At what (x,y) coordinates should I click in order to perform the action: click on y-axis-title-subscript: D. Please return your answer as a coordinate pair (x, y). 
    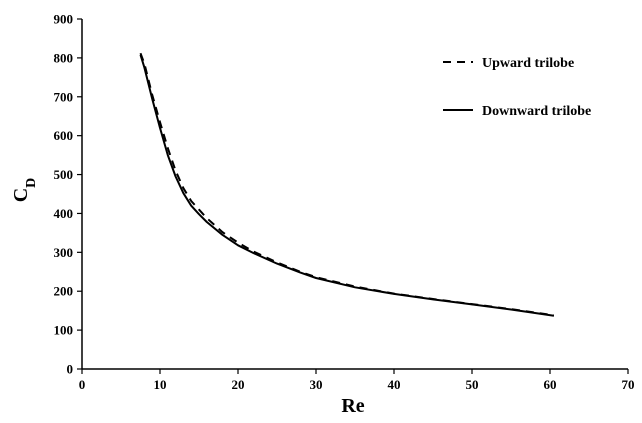
    Looking at the image, I should click on (31, 183).